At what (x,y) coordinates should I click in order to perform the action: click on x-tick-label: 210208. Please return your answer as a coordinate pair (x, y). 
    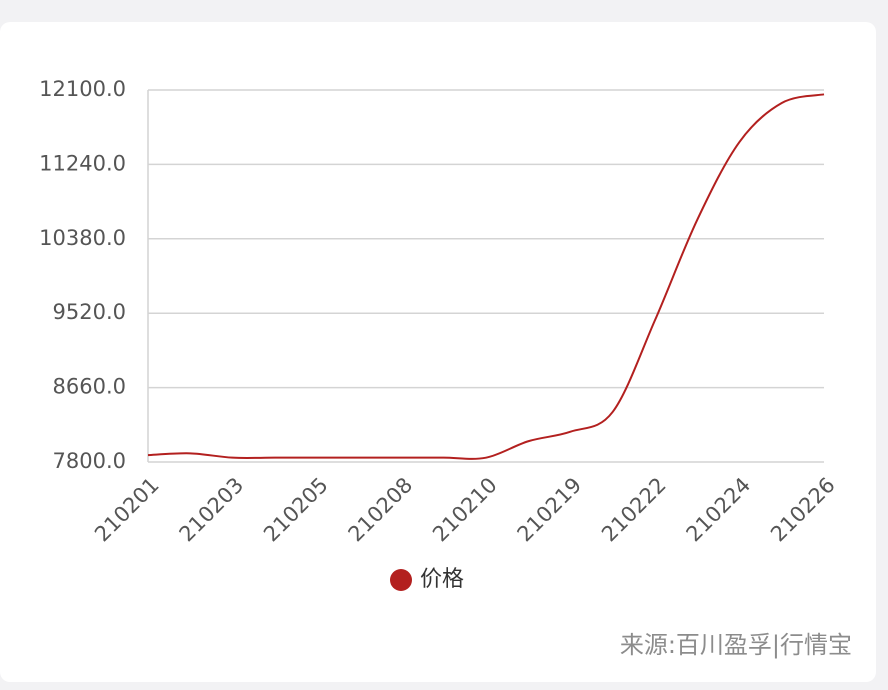
    Looking at the image, I should click on (381, 510).